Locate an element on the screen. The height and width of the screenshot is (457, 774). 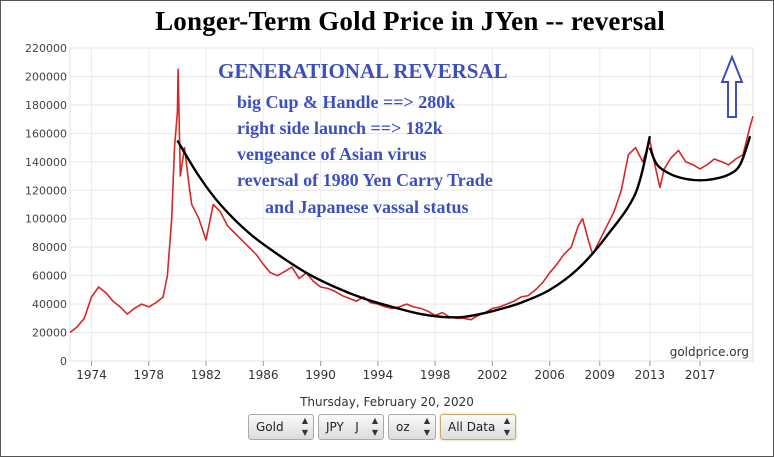
annotation-line-3: vengeance of Asian virus is located at coordinates (332, 154).